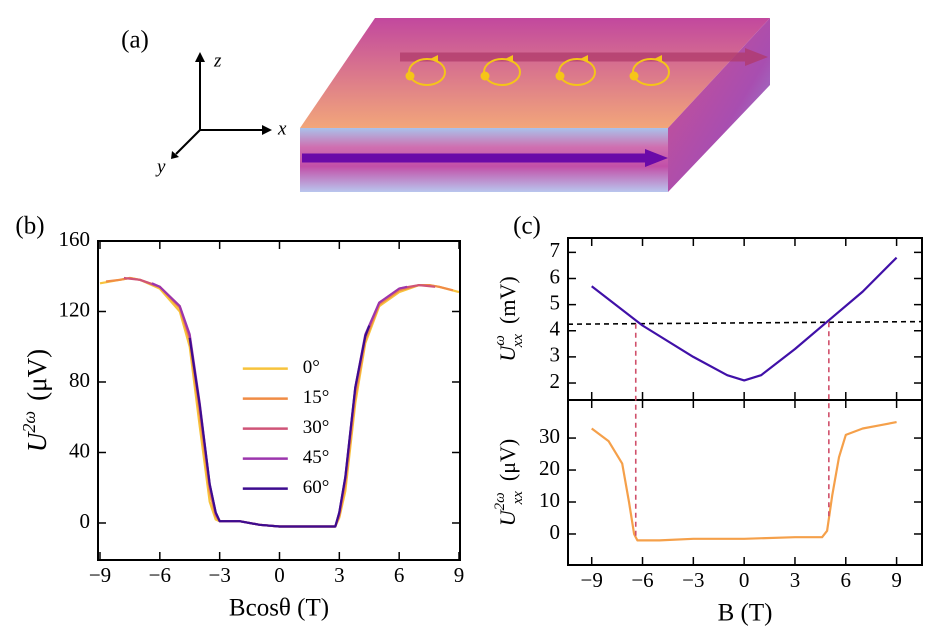 Image resolution: width=933 pixels, height=639 pixels. What do you see at coordinates (500, 340) in the screenshot?
I see `y-label-sup: ω` at bounding box center [500, 340].